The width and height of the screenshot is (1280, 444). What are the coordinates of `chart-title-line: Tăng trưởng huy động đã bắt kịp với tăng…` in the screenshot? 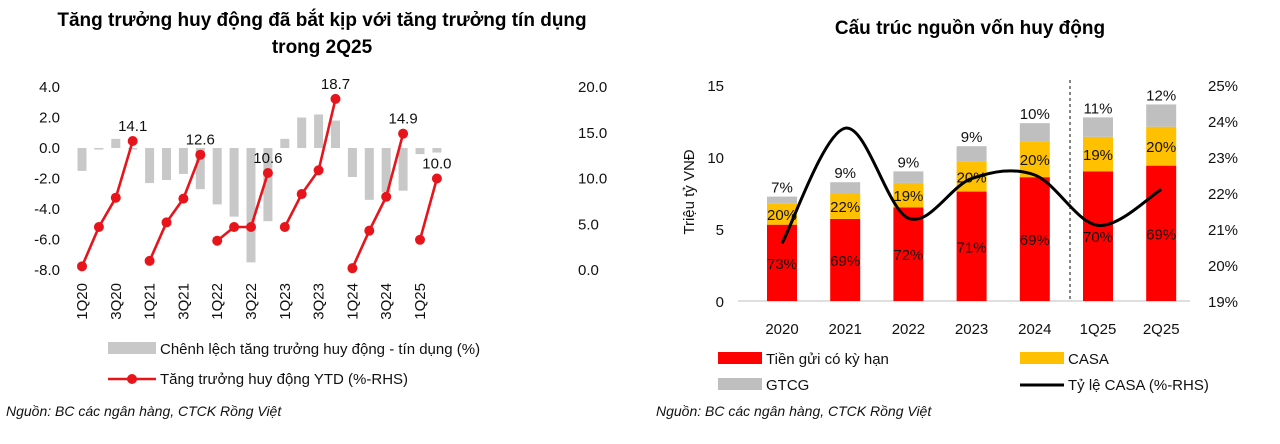 It's located at (321, 20).